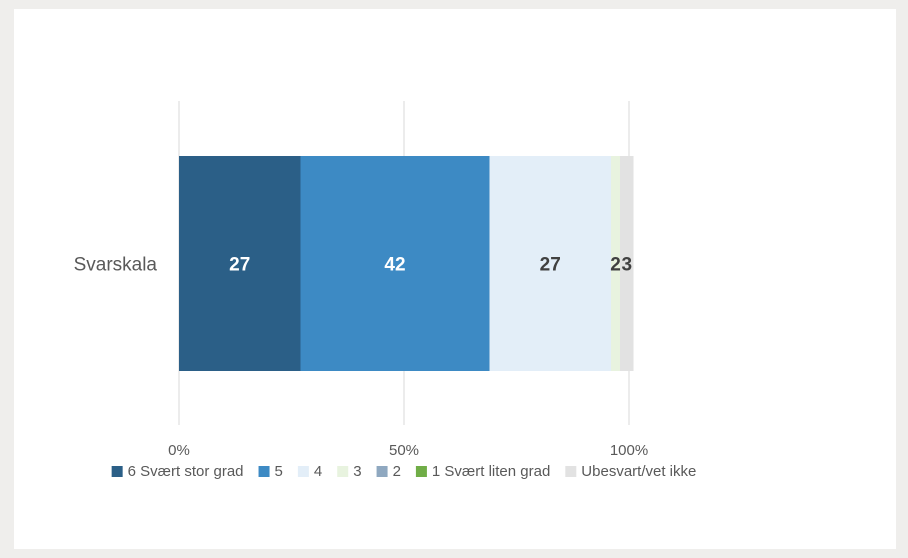 Image resolution: width=908 pixels, height=558 pixels. I want to click on legend-item: 1 Svært liten grad, so click(482, 471).